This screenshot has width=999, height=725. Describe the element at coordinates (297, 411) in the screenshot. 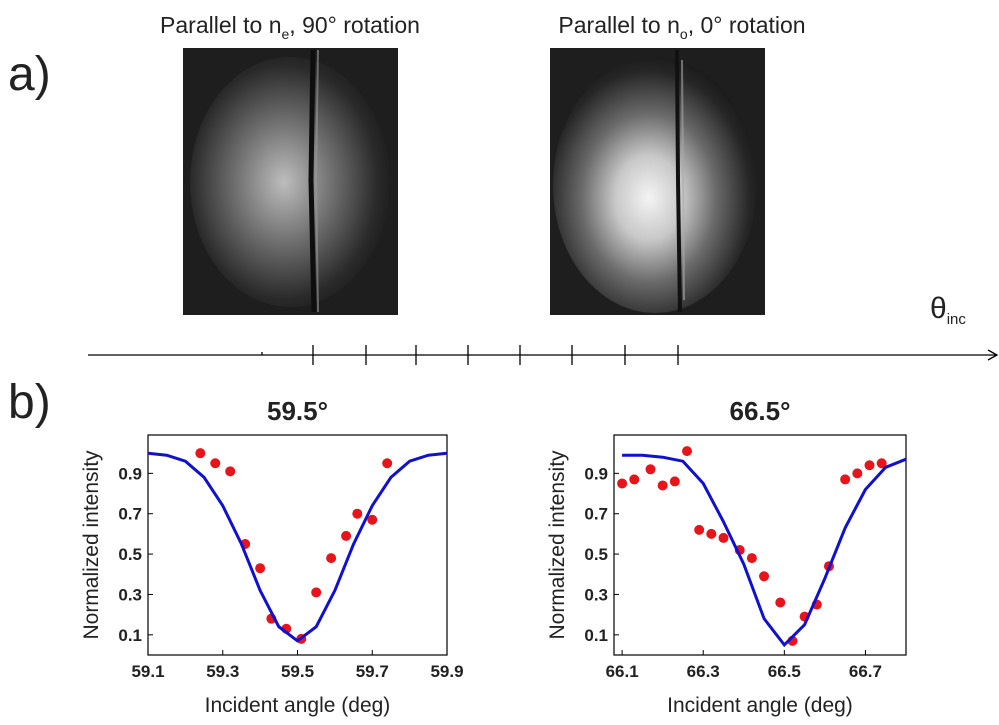

I see `chart-title: 59.5°` at that location.